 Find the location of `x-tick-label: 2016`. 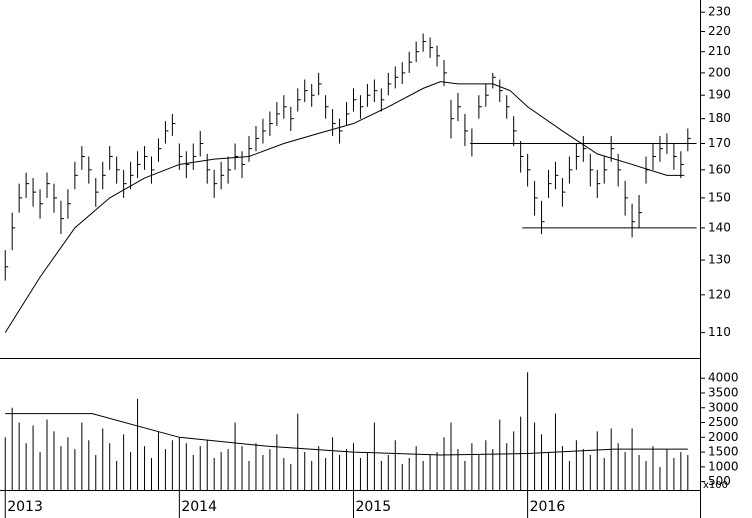

x-tick-label: 2016 is located at coordinates (548, 507).